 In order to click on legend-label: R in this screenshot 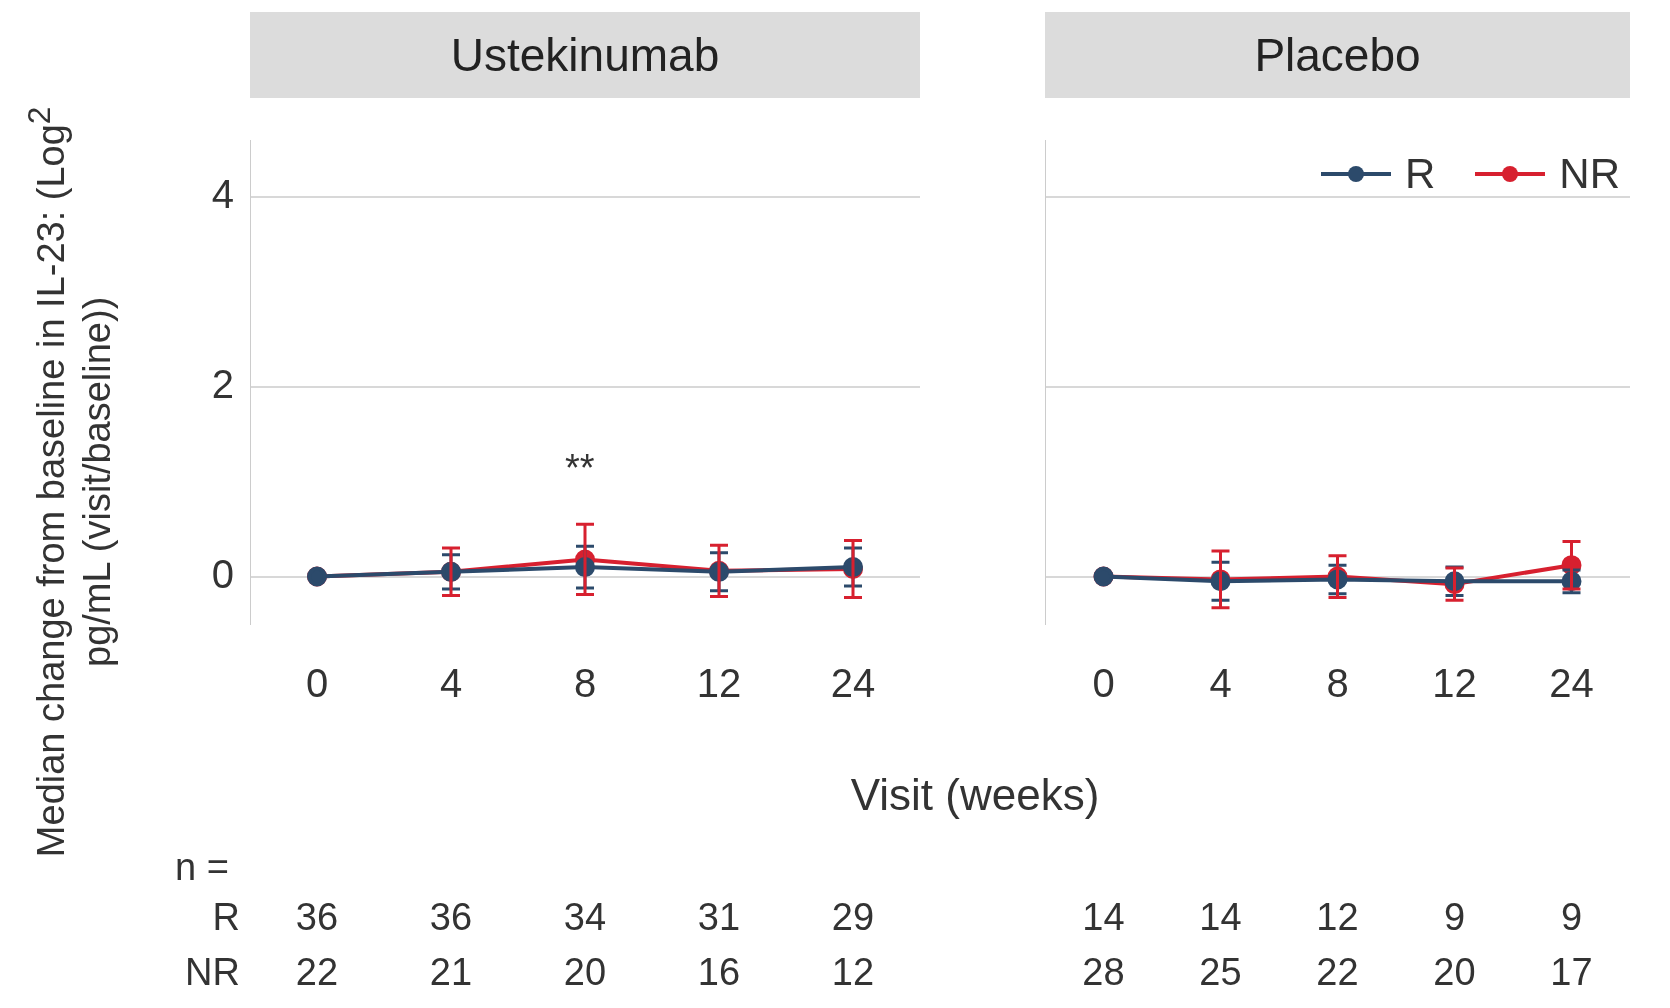, I will do `click(1420, 174)`.